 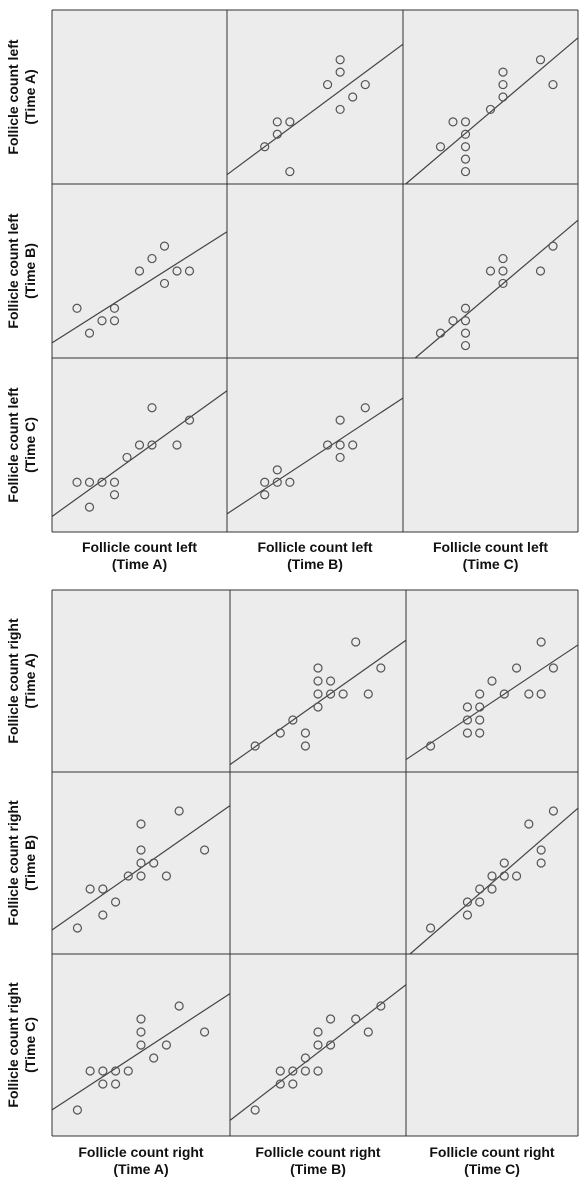 I want to click on col-label: (Time B), so click(x=318, y=1169).